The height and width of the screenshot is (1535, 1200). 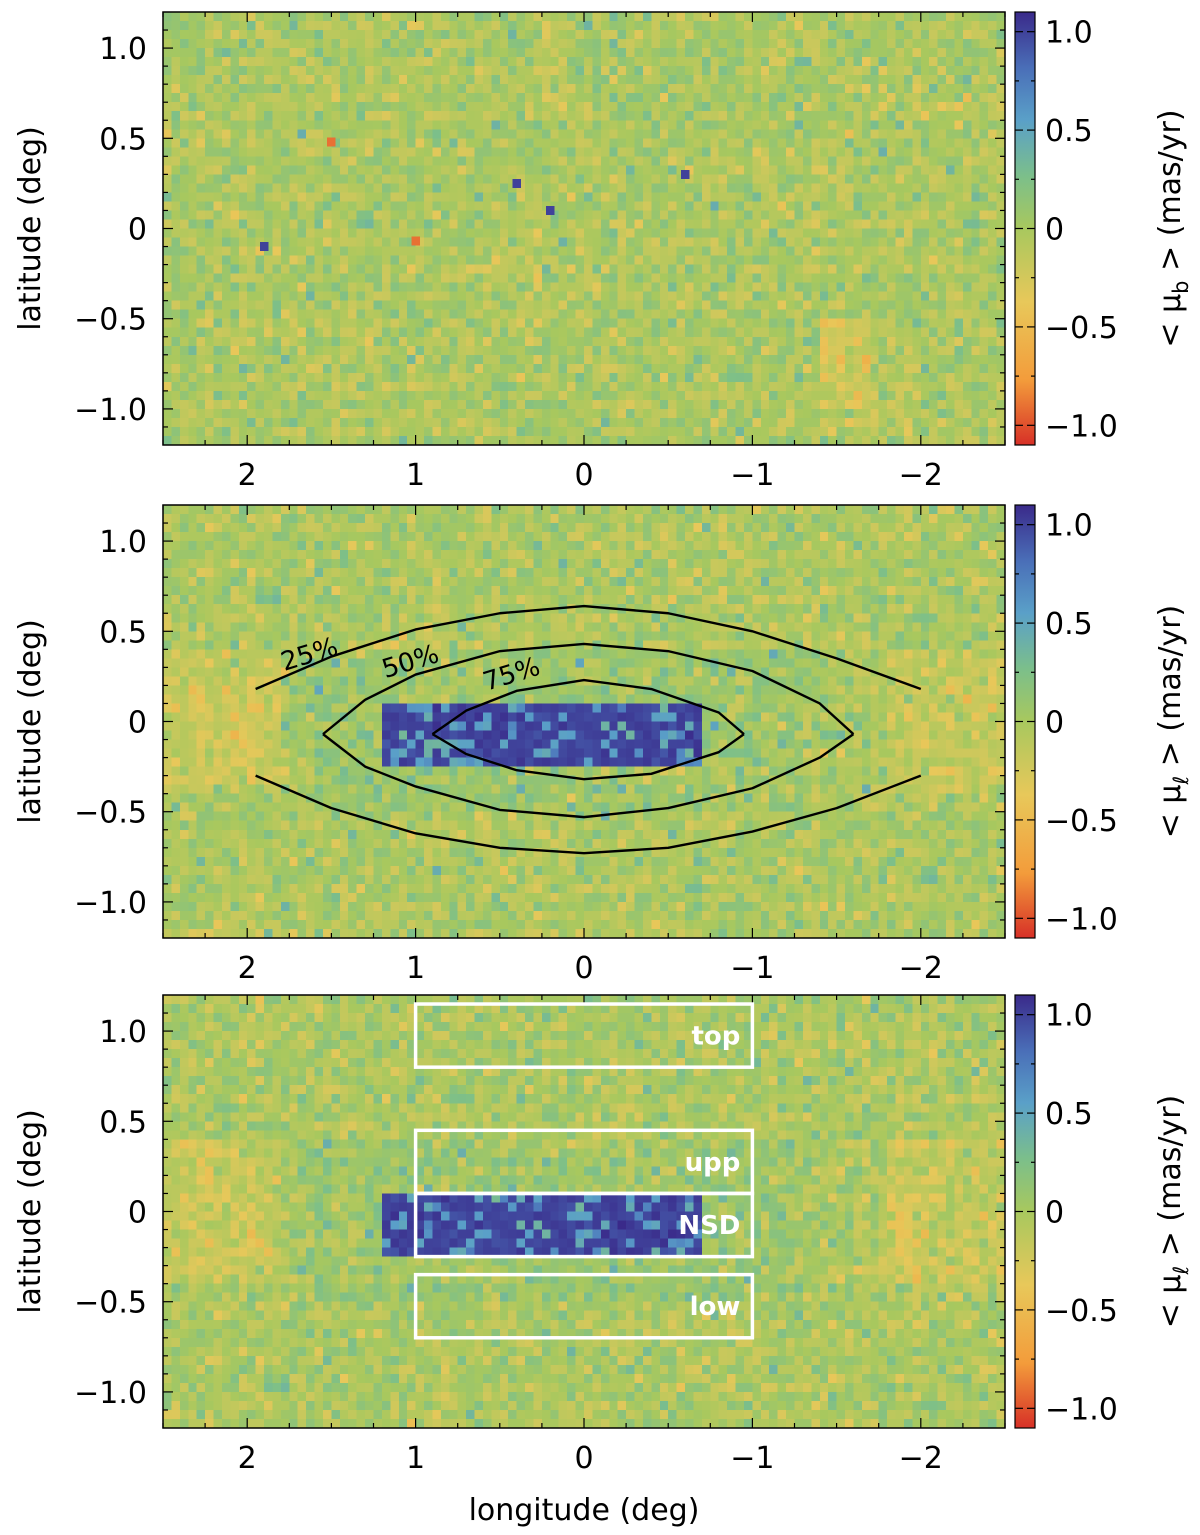 I want to click on contour-75%-upper, so click(x=588, y=707).